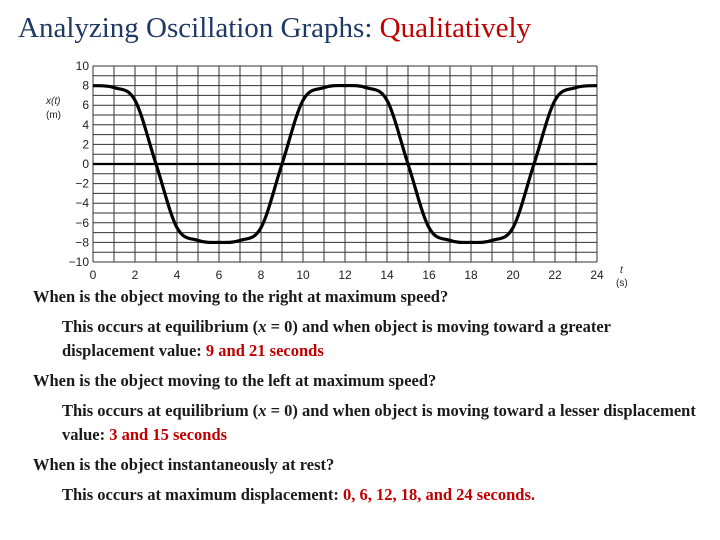 Image resolution: width=720 pixels, height=540 pixels. What do you see at coordinates (261, 275) in the screenshot?
I see `x-tick-label: 8` at bounding box center [261, 275].